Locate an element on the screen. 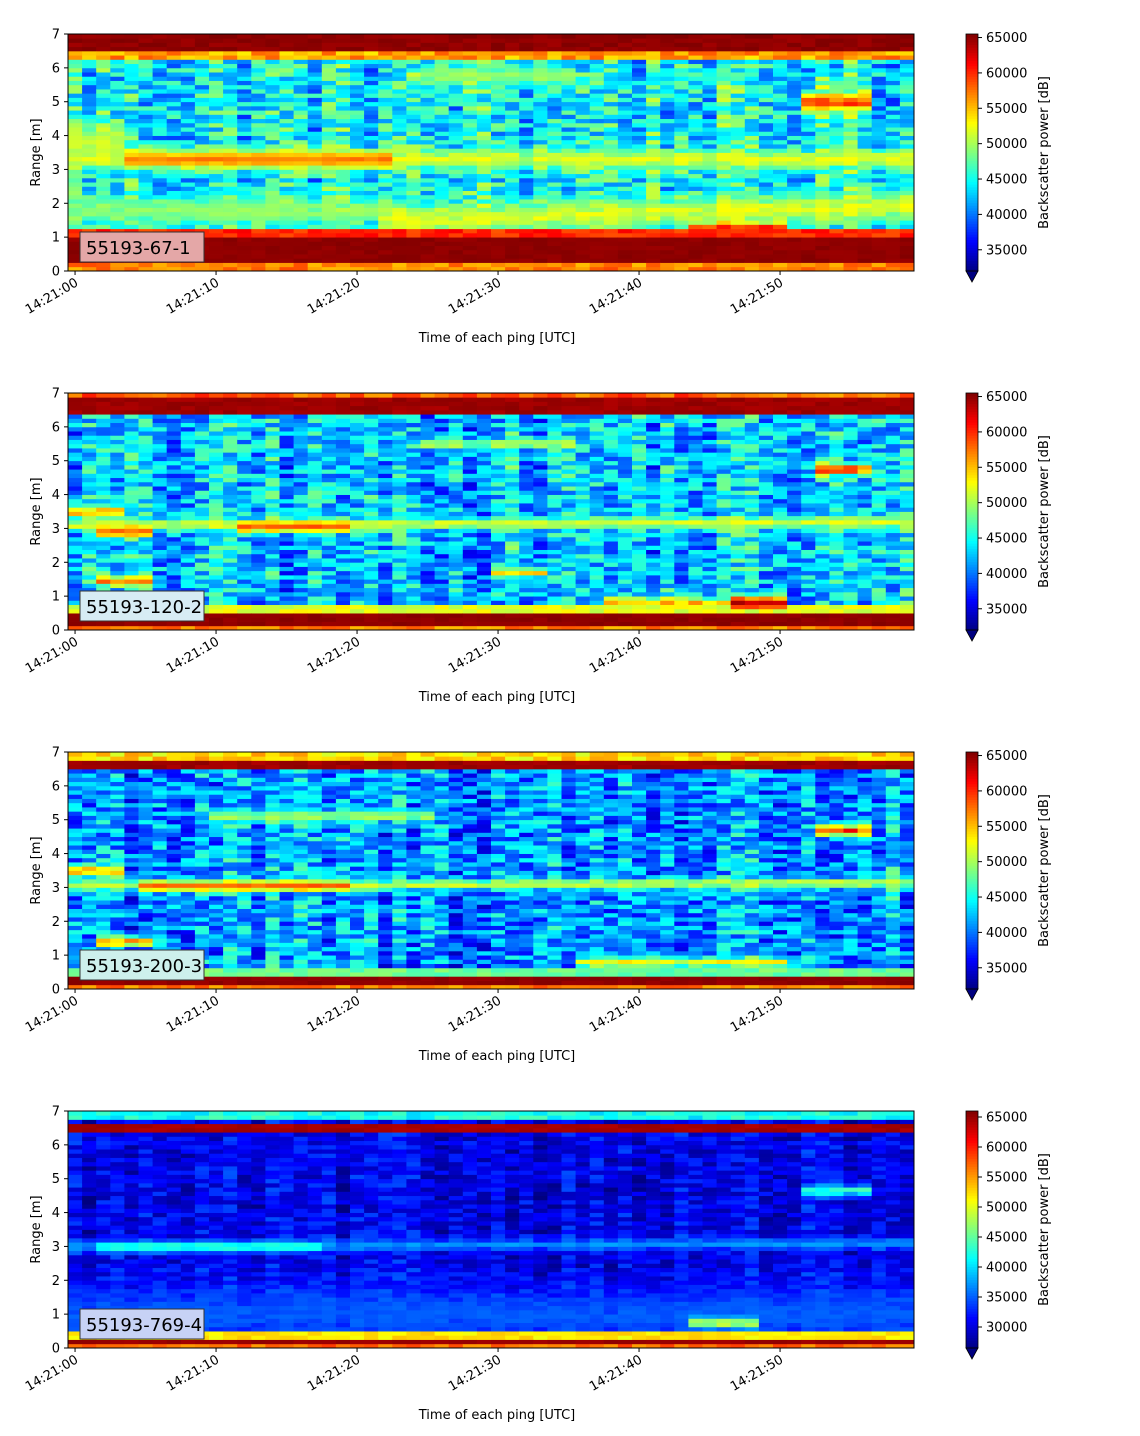  panel-label: 55193-67-1 is located at coordinates (142, 247).